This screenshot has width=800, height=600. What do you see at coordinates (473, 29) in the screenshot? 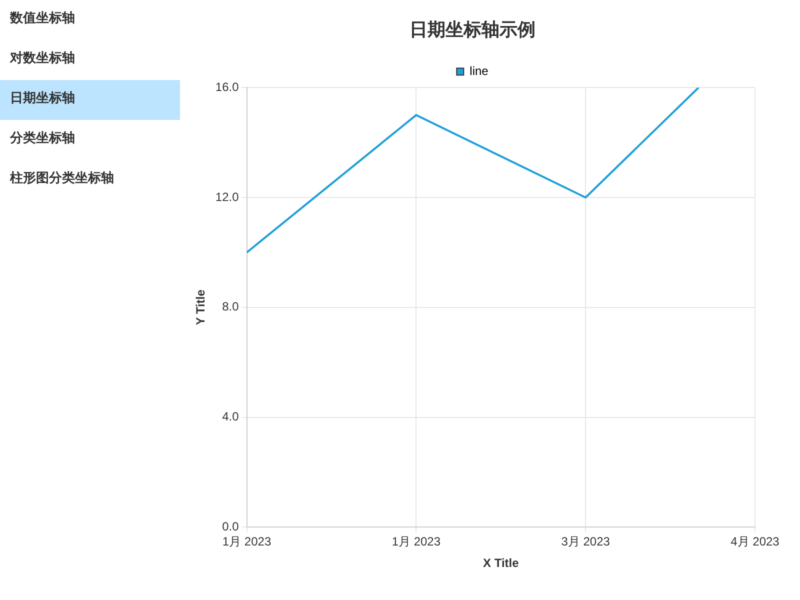
I see `chart-title: 日期坐标轴示例` at bounding box center [473, 29].